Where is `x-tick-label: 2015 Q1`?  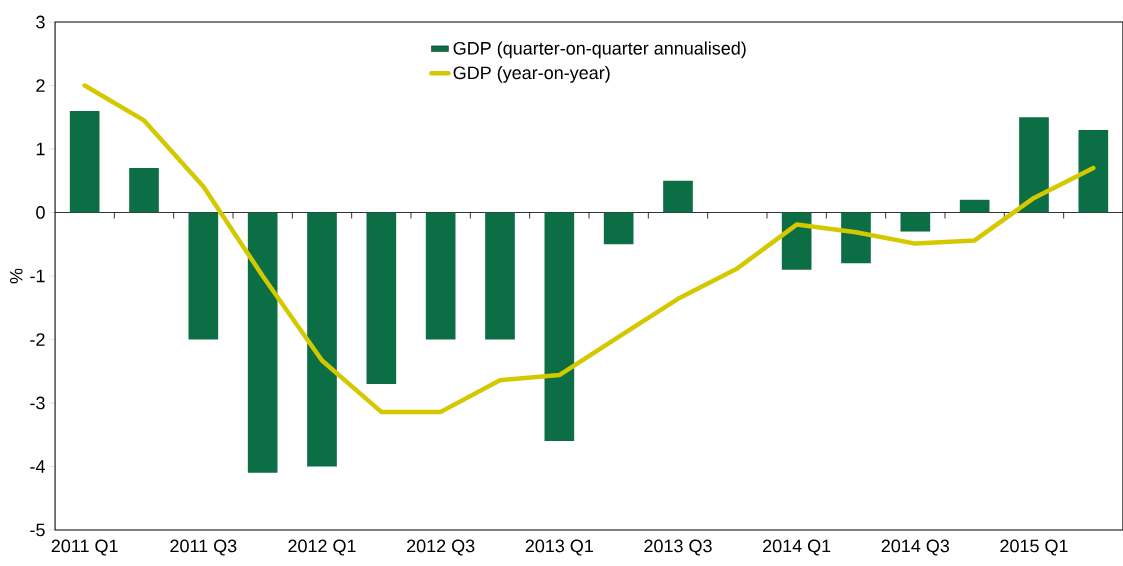 x-tick-label: 2015 Q1 is located at coordinates (1034, 547).